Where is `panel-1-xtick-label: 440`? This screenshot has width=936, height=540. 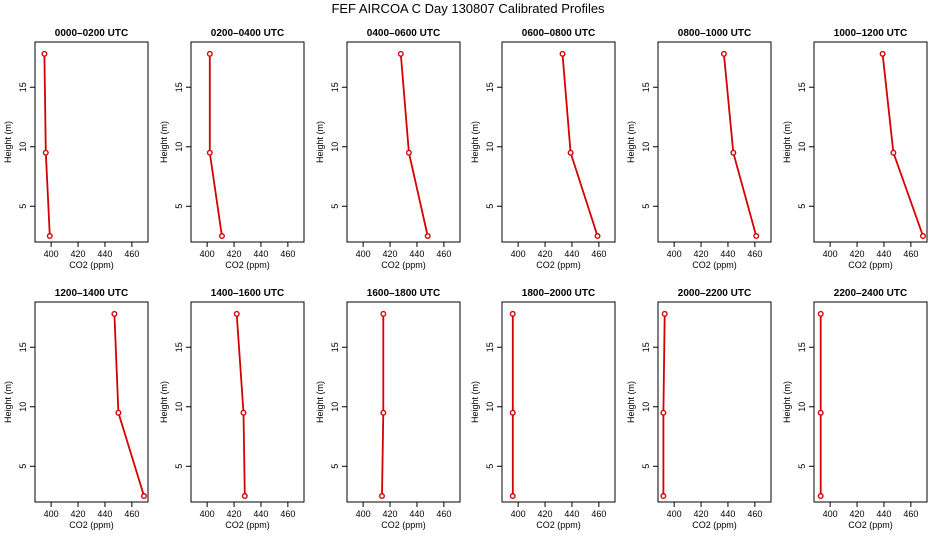 panel-1-xtick-label: 440 is located at coordinates (104, 254).